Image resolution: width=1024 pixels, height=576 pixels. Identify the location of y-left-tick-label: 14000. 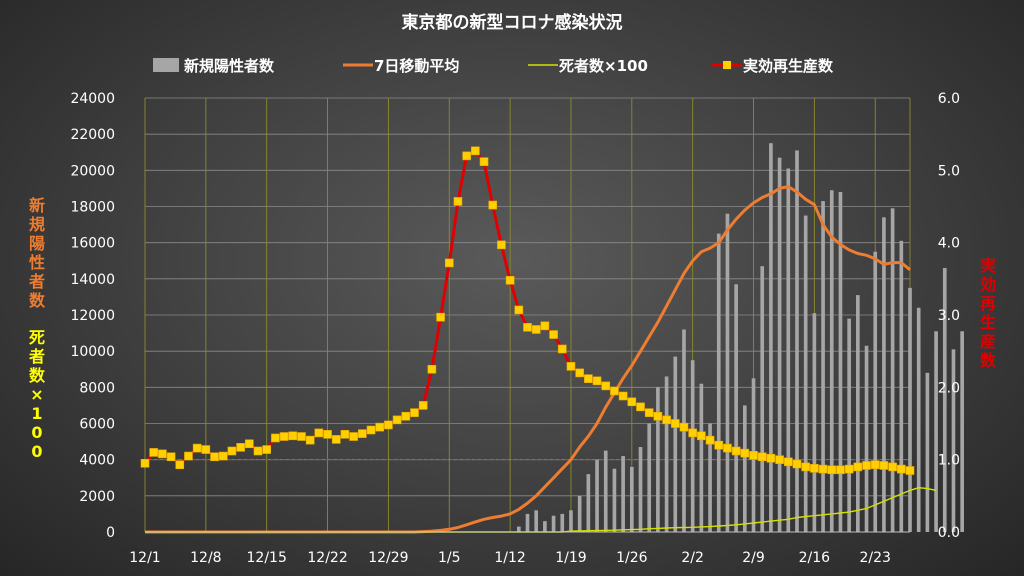
(92, 280).